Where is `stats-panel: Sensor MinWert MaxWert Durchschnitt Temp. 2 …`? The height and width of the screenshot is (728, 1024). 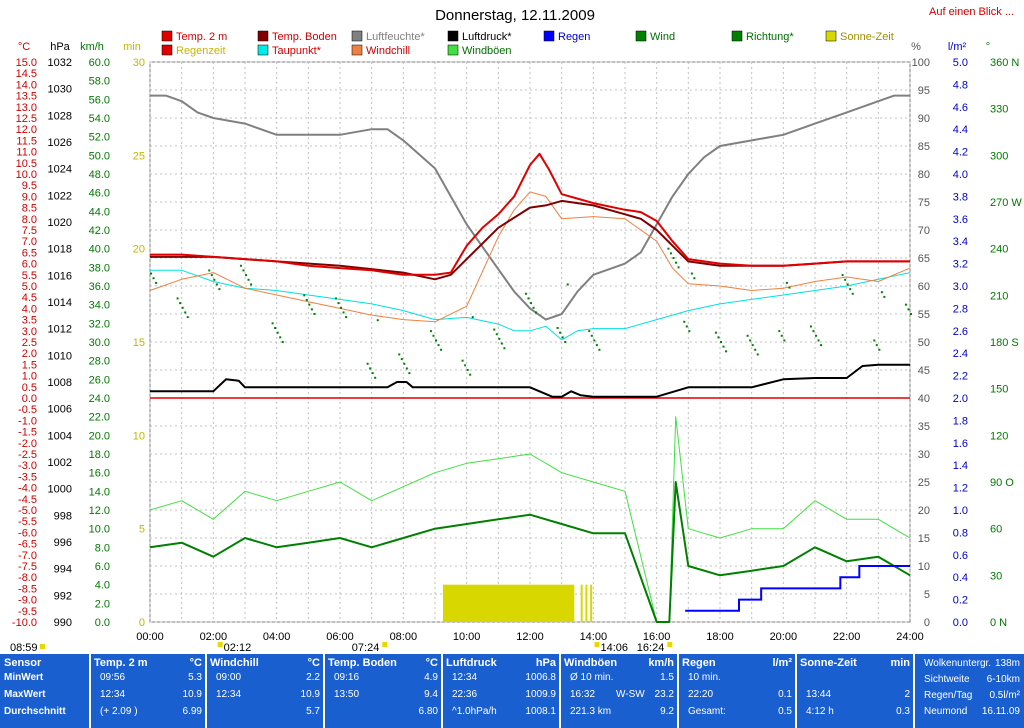 stats-panel: Sensor MinWert MaxWert Durchschnitt Temp. 2 … is located at coordinates (512, 691).